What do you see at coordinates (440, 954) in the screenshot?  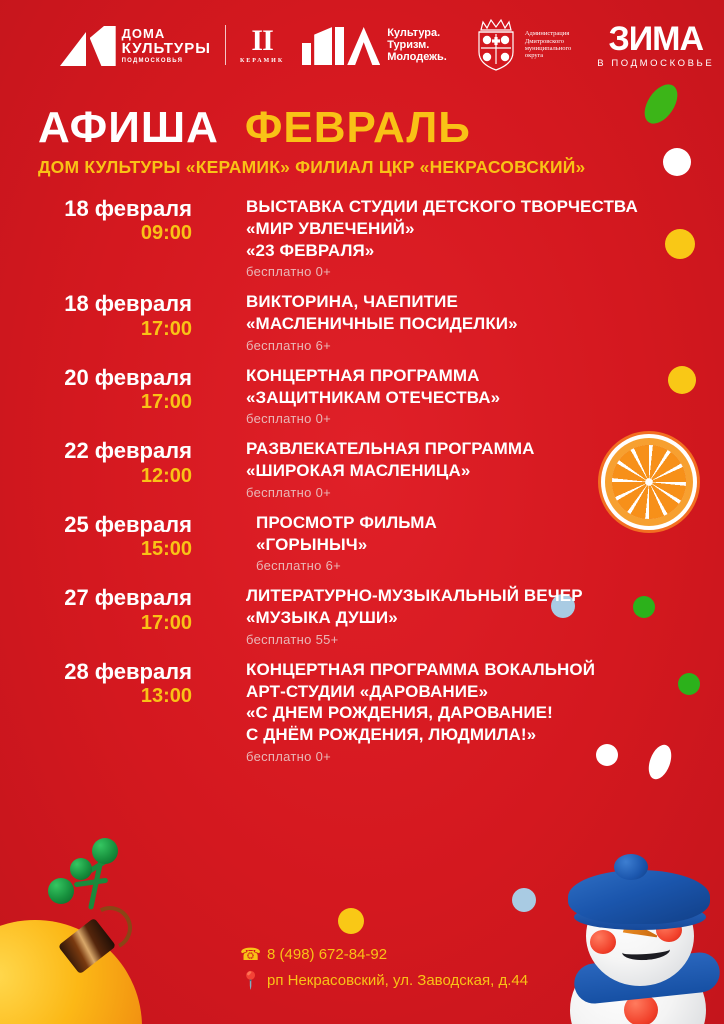 I see `contact-phone-row: ☎ 8 (498) 672-84-92` at bounding box center [440, 954].